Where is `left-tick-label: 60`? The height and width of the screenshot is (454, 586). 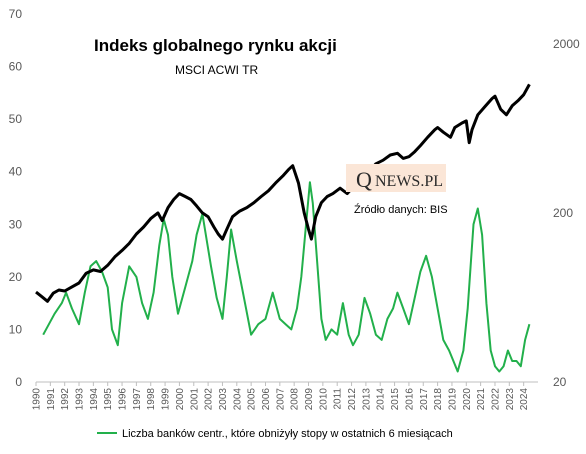
left-tick-label: 60 is located at coordinates (16, 67).